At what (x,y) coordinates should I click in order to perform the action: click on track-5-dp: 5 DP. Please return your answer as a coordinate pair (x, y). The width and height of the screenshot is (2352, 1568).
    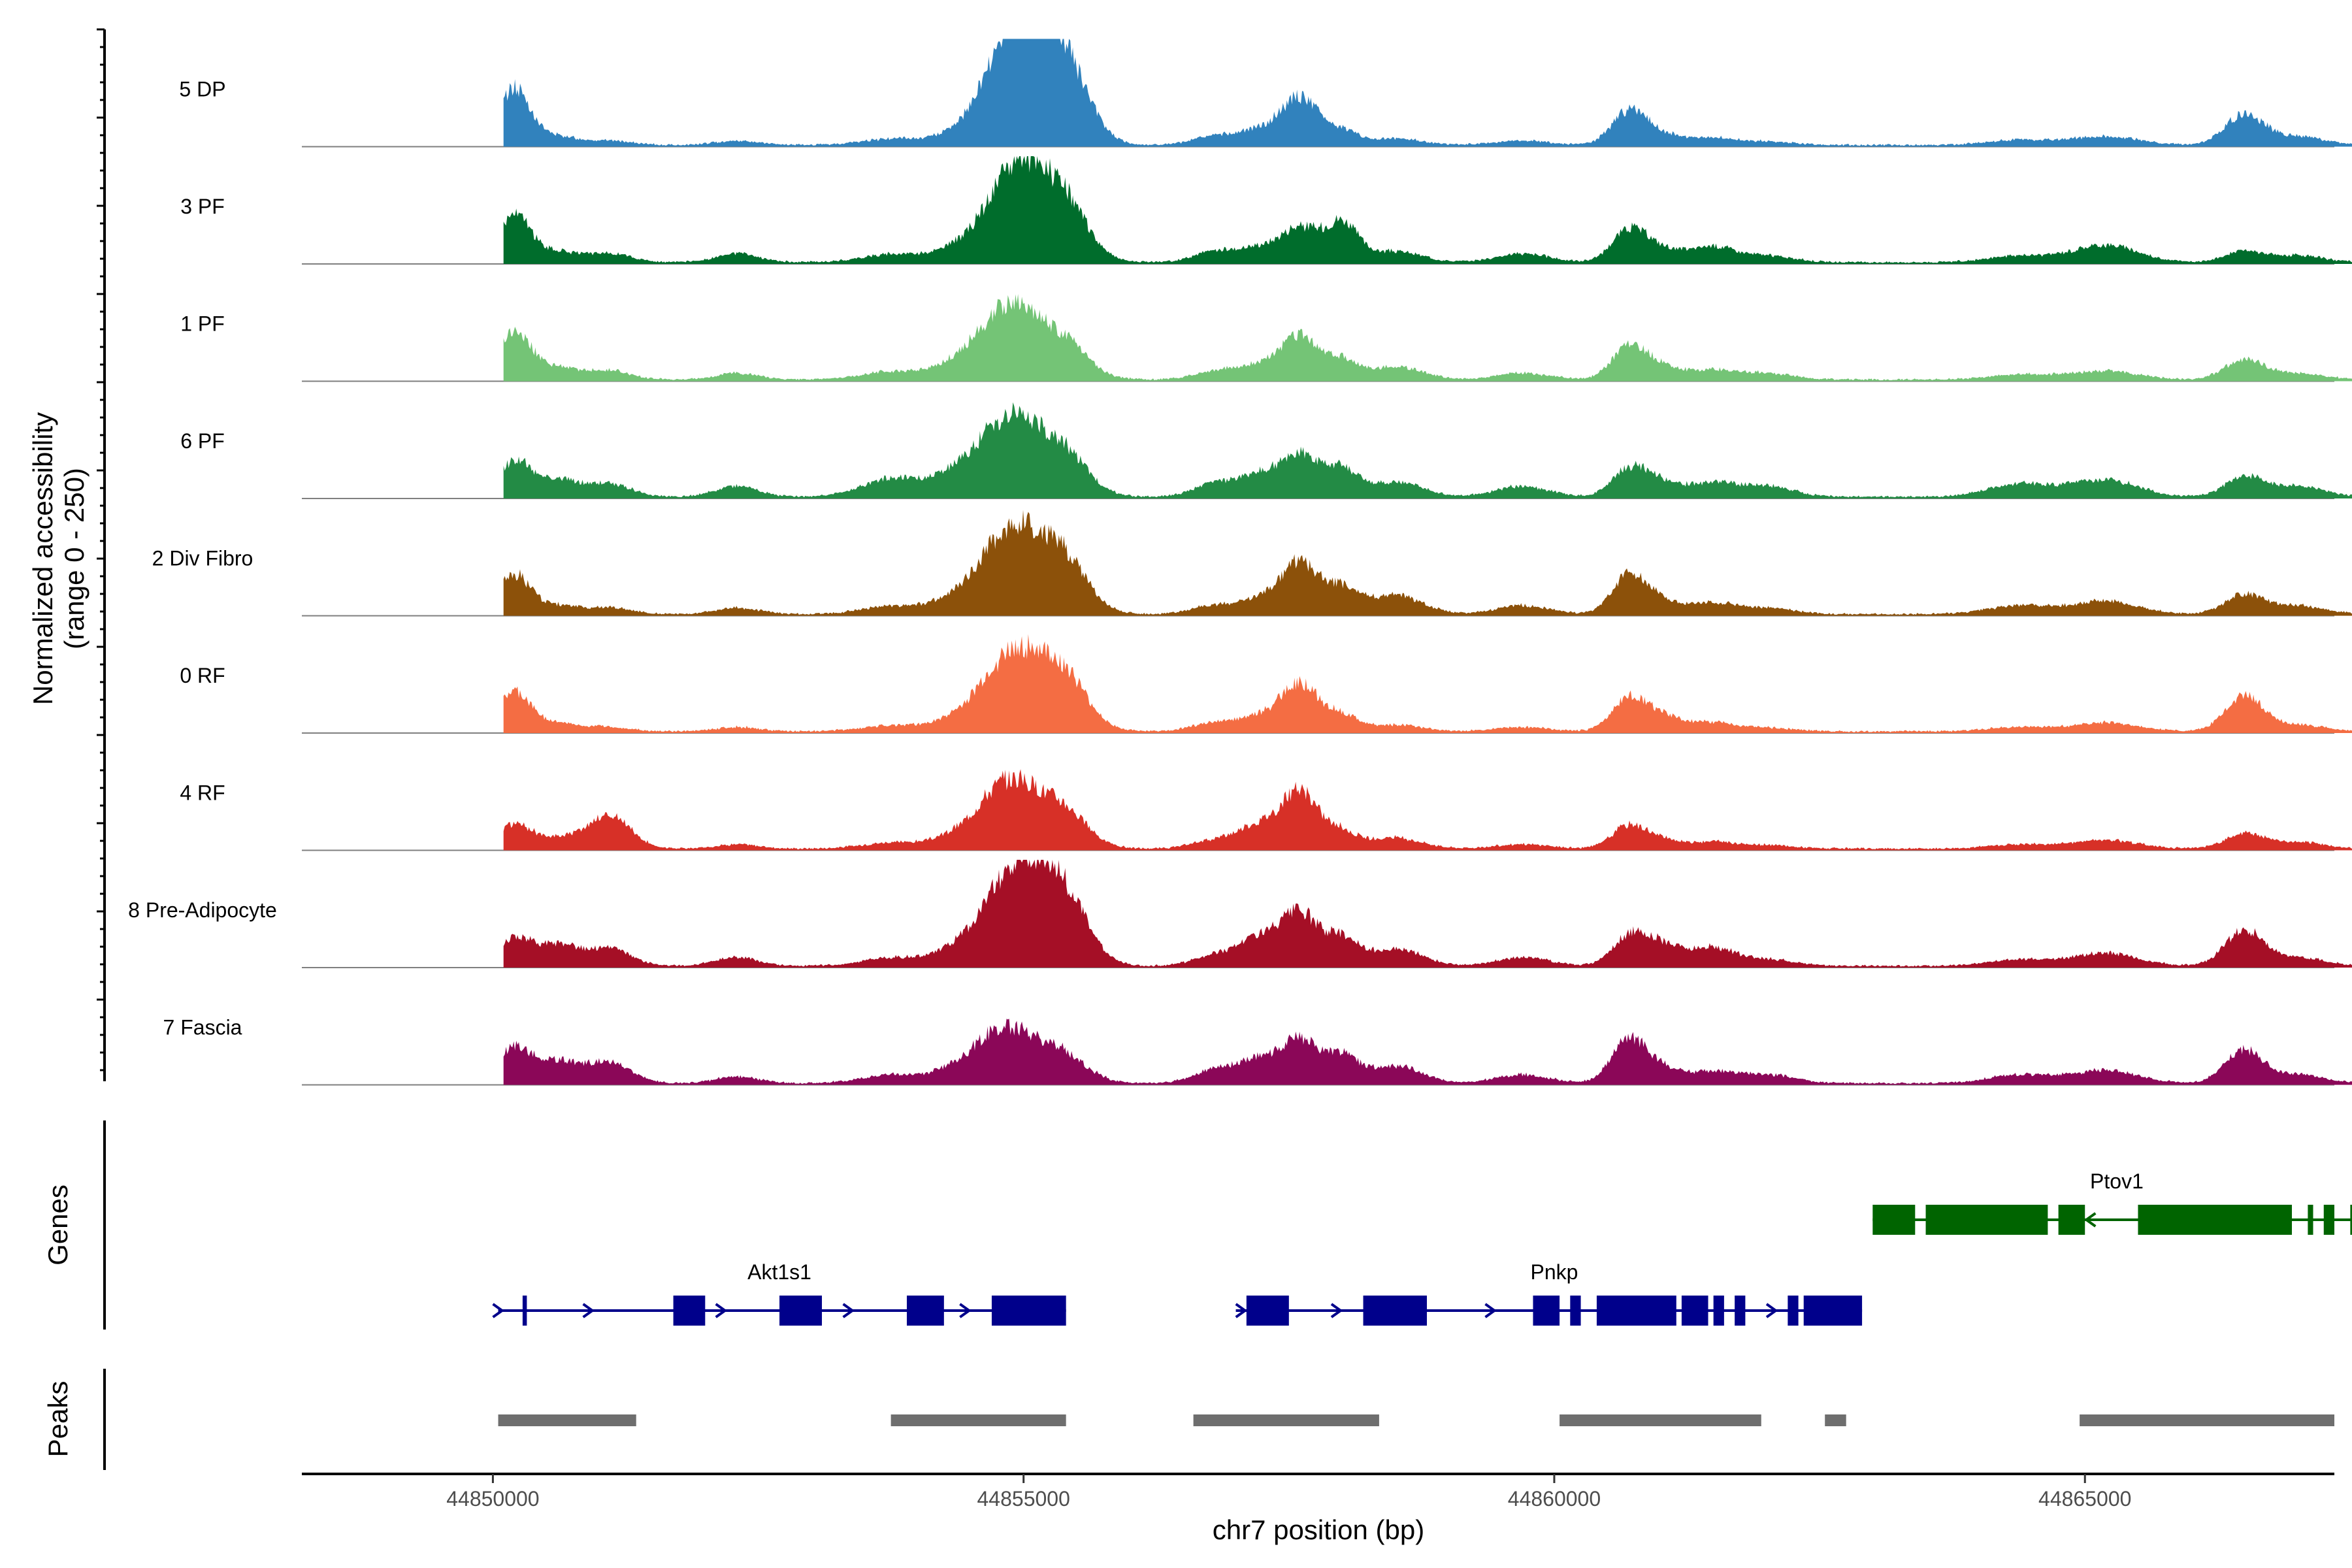
    Looking at the image, I should click on (1265, 93).